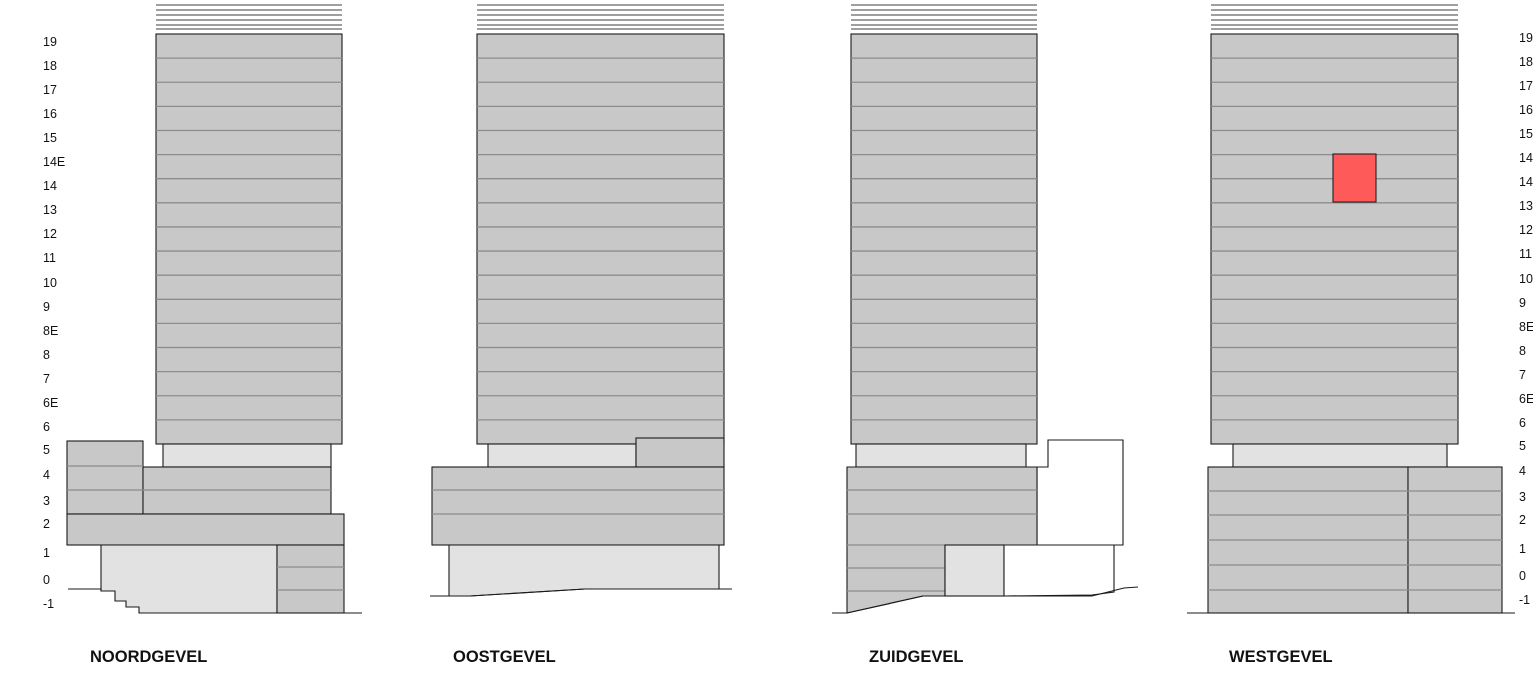 Image resolution: width=1533 pixels, height=674 pixels. I want to click on plinth-setback-south, so click(941, 455).